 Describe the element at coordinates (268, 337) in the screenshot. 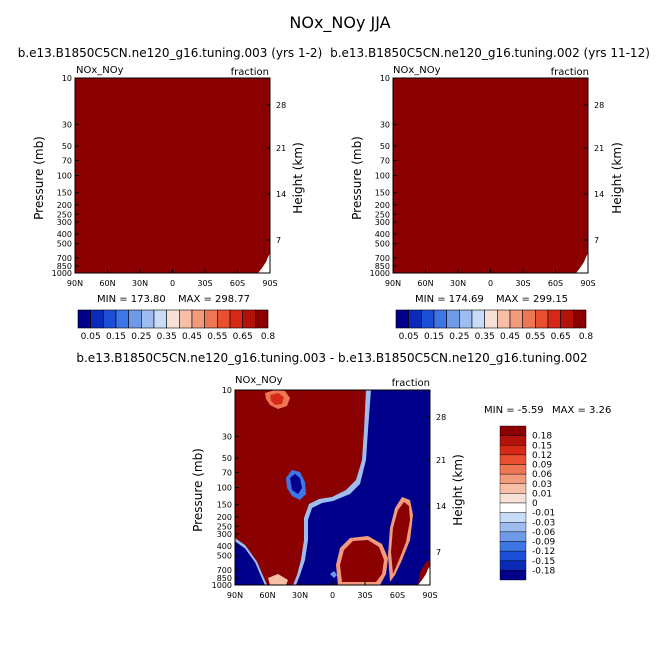

I see `colorbar-label: 0.8` at that location.